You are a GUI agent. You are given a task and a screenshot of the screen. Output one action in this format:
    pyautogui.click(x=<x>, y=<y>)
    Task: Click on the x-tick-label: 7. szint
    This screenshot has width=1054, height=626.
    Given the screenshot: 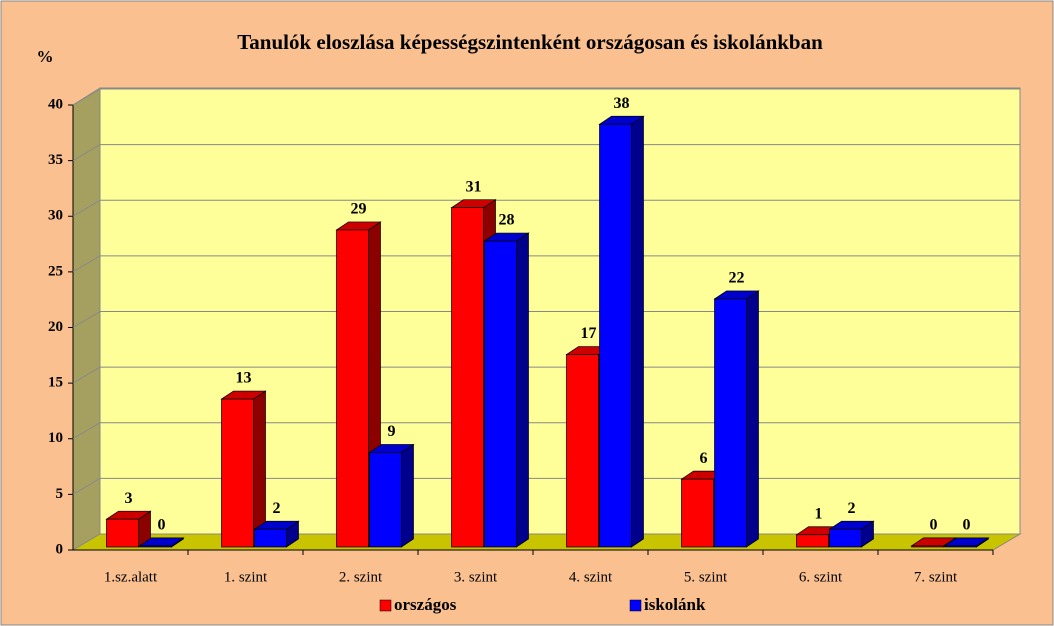 What is the action you would take?
    pyautogui.click(x=936, y=577)
    